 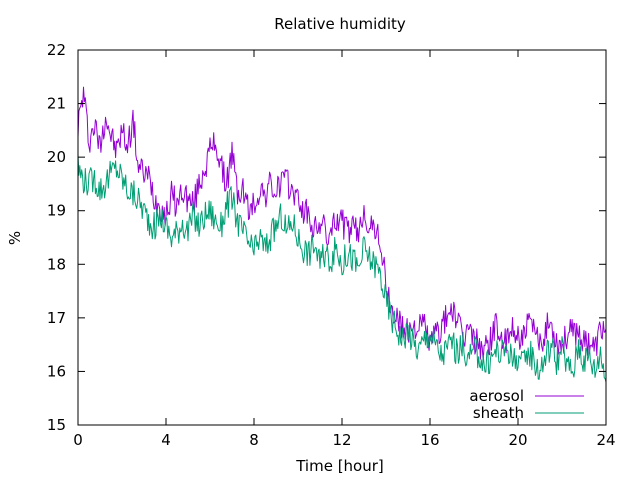 What do you see at coordinates (341, 440) in the screenshot?
I see `x-tick-label: 12` at bounding box center [341, 440].